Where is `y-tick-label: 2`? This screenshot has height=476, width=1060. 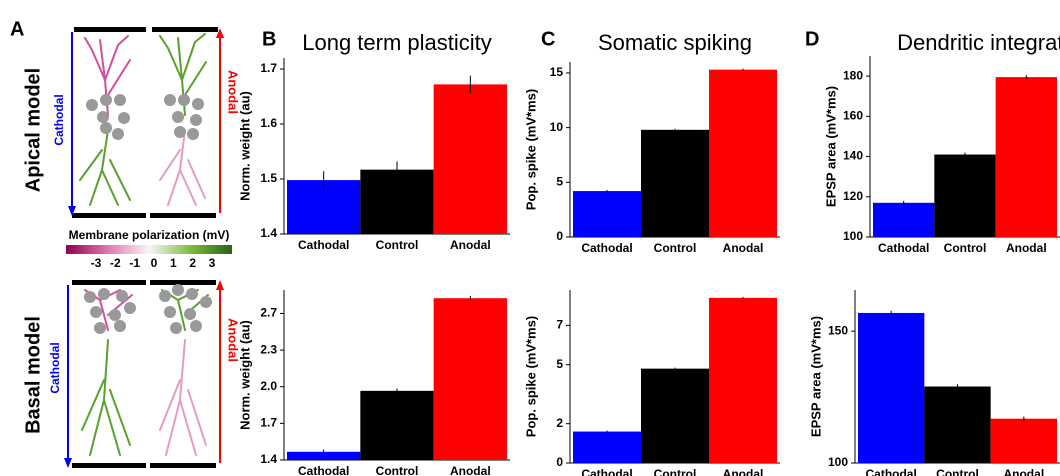 y-tick-label: 2 is located at coordinates (559, 423).